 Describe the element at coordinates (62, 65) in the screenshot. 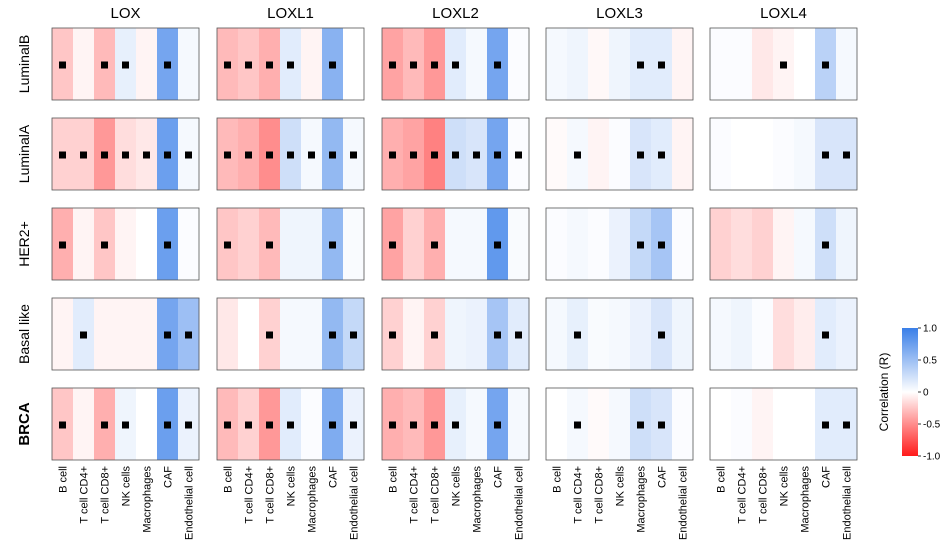

I see `sig-marker-luminalb-lox-b-cell` at that location.